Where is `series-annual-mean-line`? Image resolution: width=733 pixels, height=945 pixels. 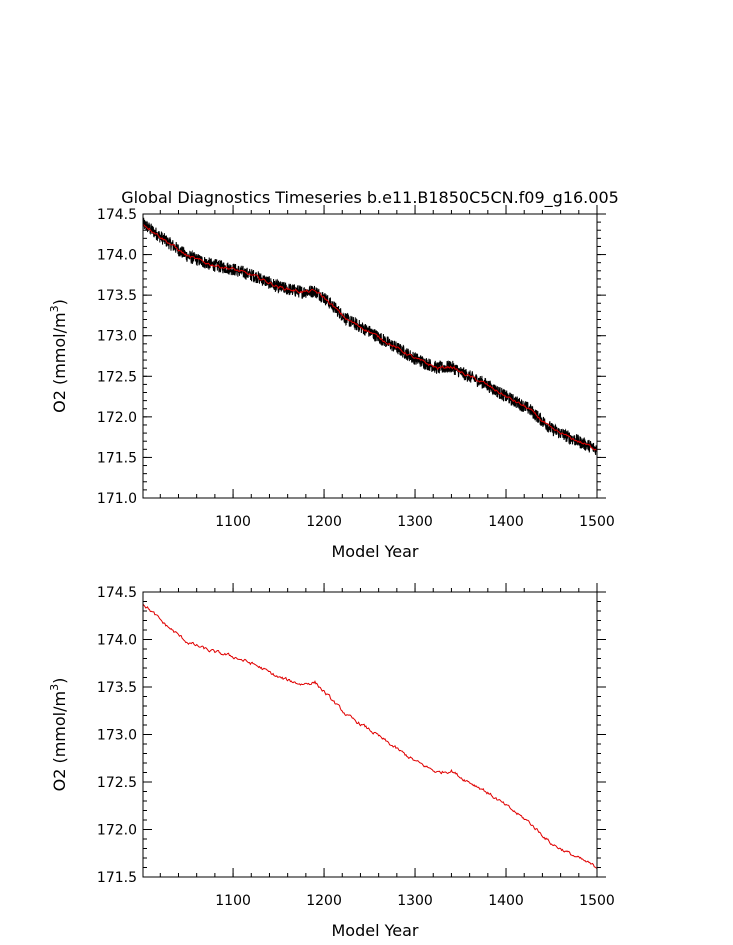 series-annual-mean-line is located at coordinates (370, 337).